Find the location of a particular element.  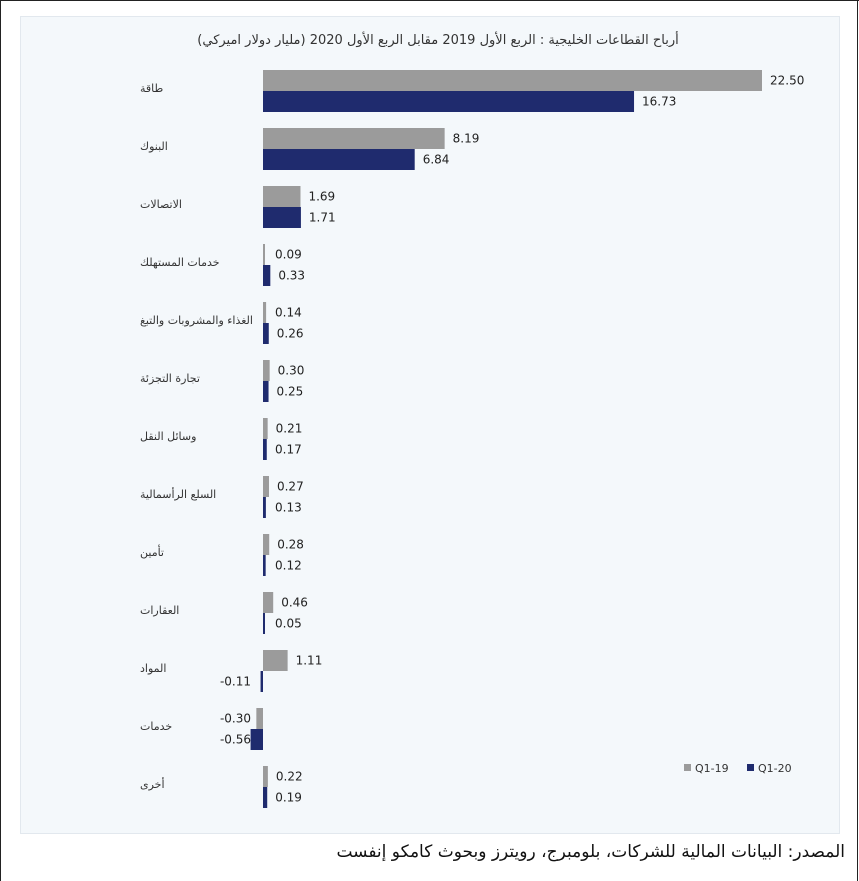

legend-label: Q1-19 is located at coordinates (712, 768).